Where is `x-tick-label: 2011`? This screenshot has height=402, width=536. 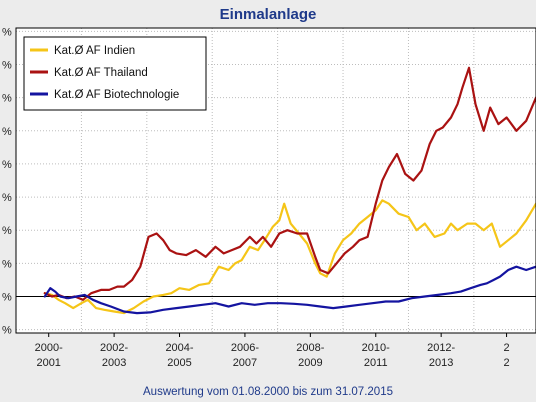
x-tick-label: 2011 is located at coordinates (376, 363).